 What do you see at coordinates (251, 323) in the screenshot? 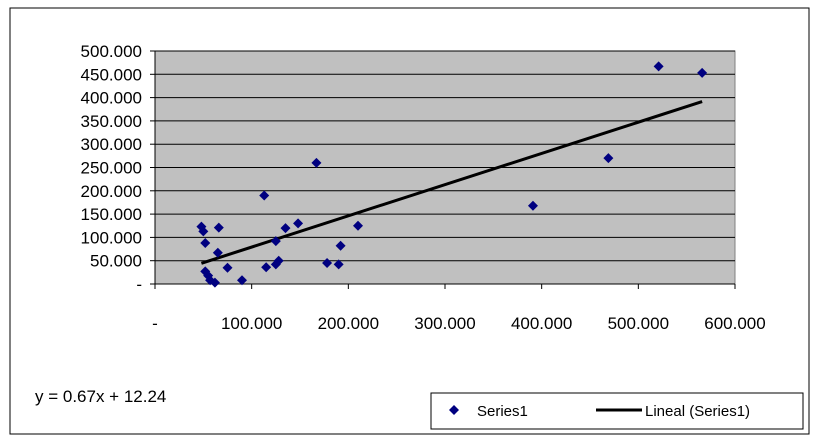
I see `x-tick-label-1: 100.000` at bounding box center [251, 323].